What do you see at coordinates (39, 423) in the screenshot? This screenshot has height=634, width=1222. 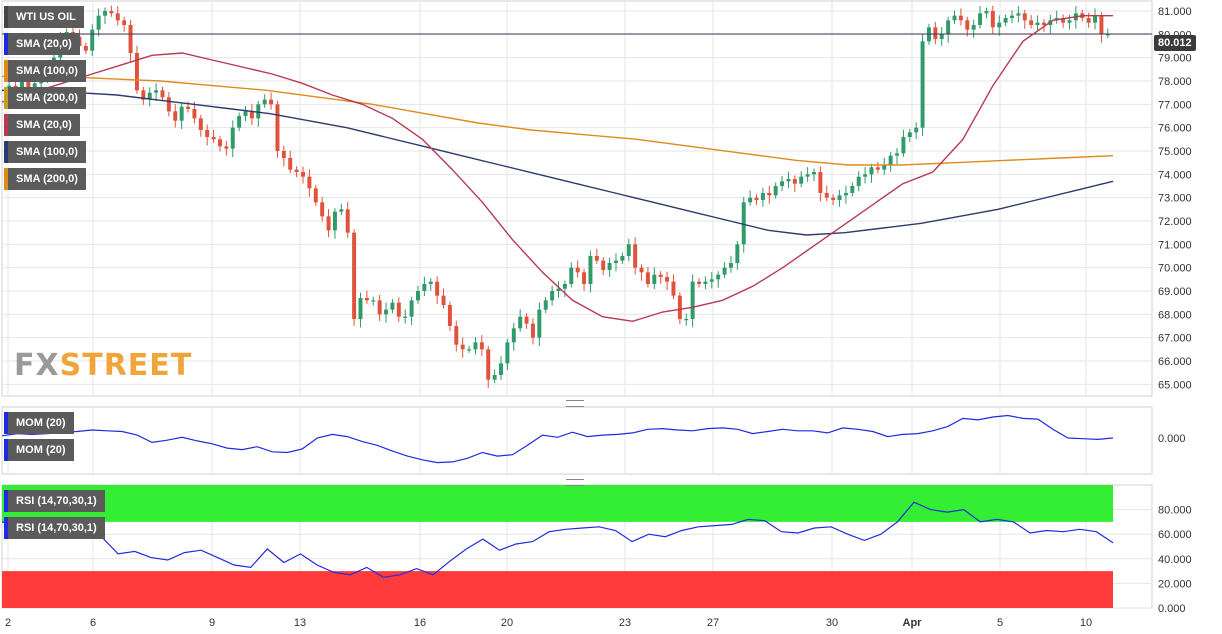 I see `mom-label-1: MOM (20)` at bounding box center [39, 423].